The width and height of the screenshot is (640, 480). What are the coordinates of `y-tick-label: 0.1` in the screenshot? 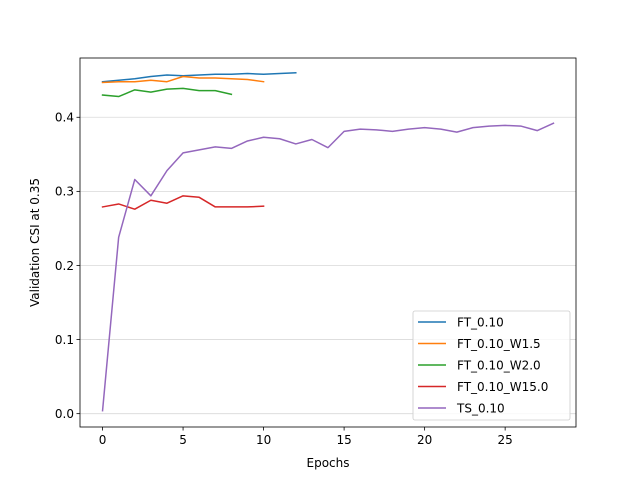 It's located at (64, 340).